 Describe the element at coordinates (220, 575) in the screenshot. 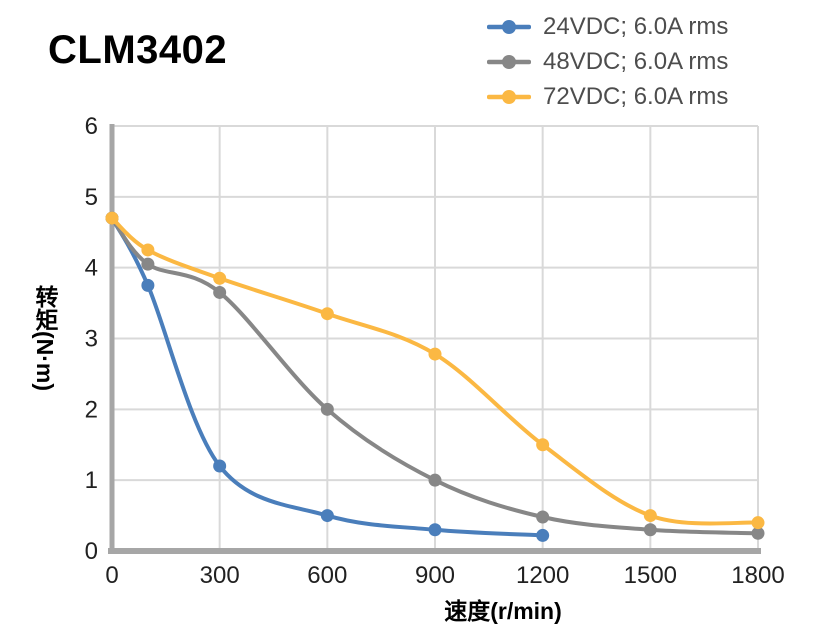

I see `x-tick-label: 300` at that location.